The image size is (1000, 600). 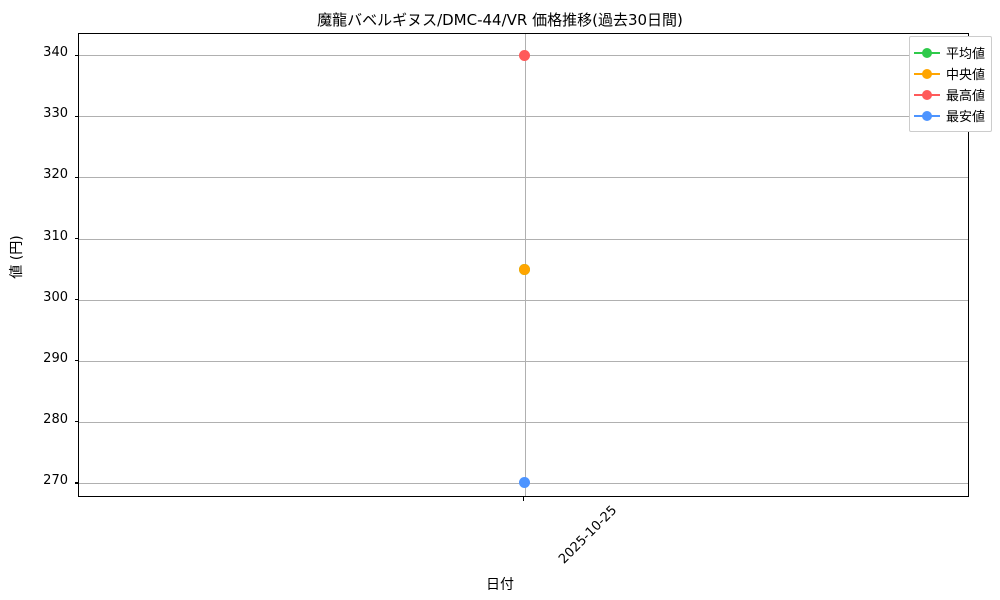 I want to click on chart-title: 魔龍バベルギヌス/DMC-44/VR 価格推移(過去30日間), so click(x=500, y=20).